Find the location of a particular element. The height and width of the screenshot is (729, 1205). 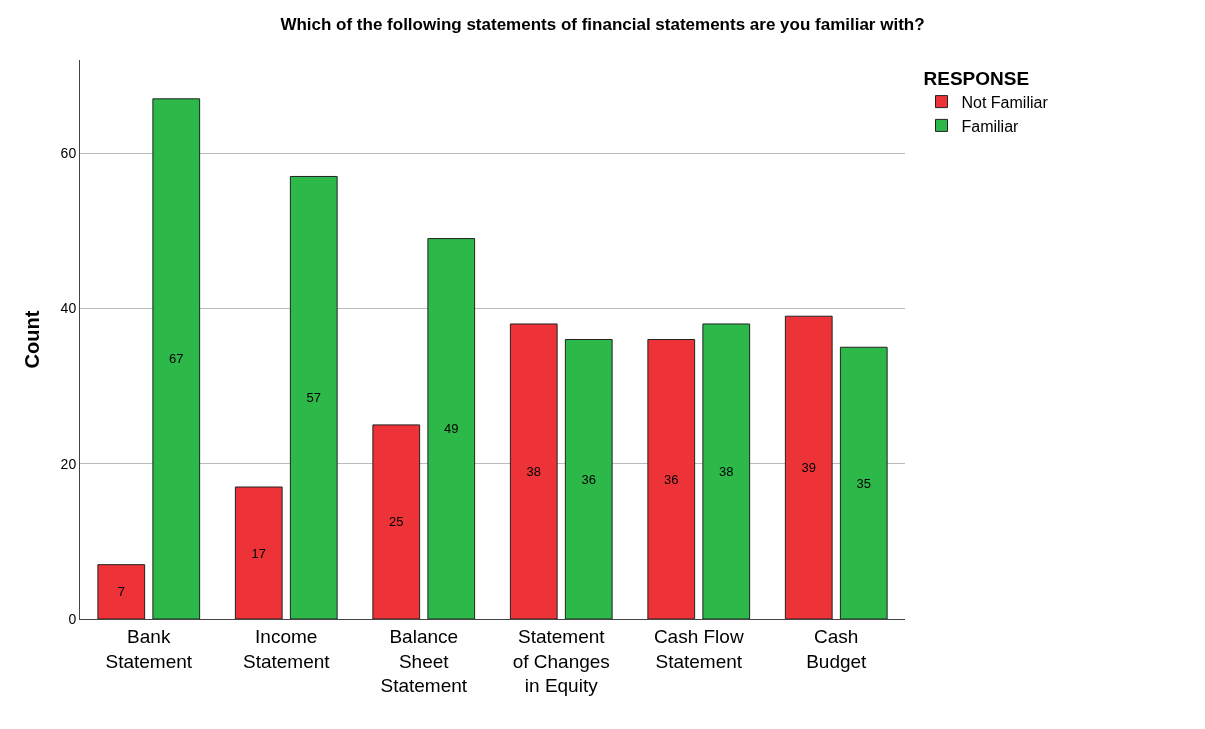

y-tick-label: 0 is located at coordinates (72, 618).